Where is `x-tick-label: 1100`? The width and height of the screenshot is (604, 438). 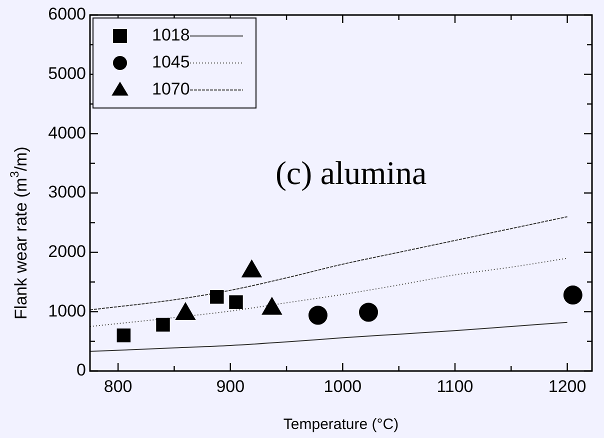 x-tick-label: 1100 is located at coordinates (455, 386).